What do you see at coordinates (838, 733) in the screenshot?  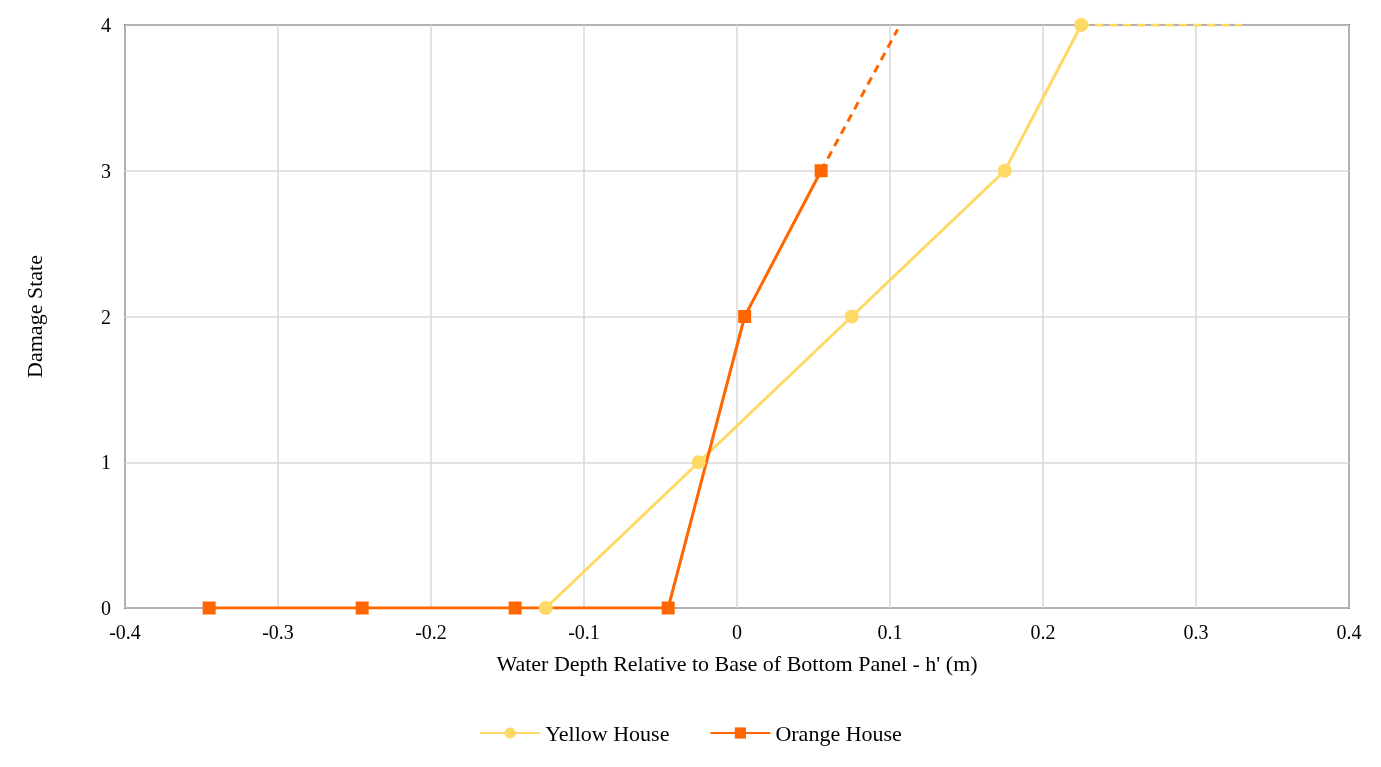 I see `legend-label: Orange House` at bounding box center [838, 733].